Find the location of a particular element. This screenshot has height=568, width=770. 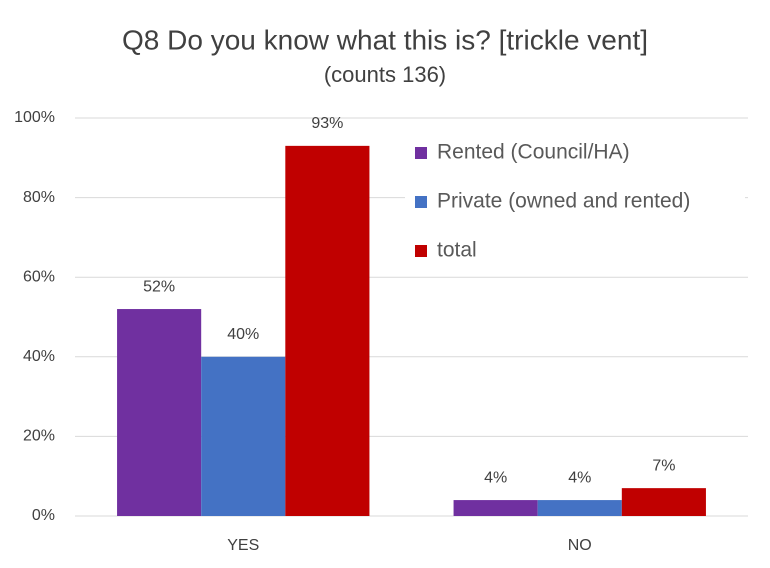

legend-label: total is located at coordinates (457, 250).